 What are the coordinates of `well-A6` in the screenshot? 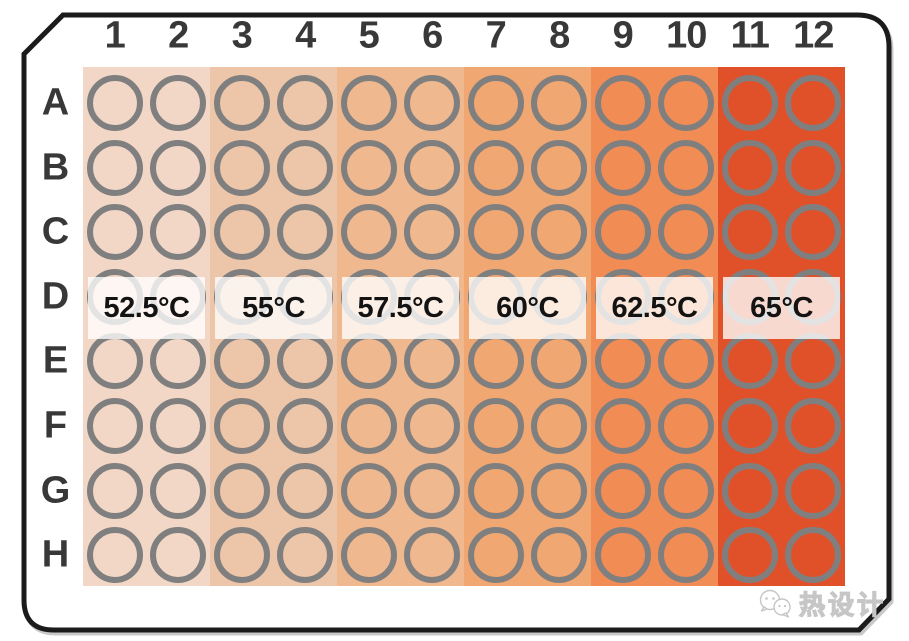 It's located at (432, 103).